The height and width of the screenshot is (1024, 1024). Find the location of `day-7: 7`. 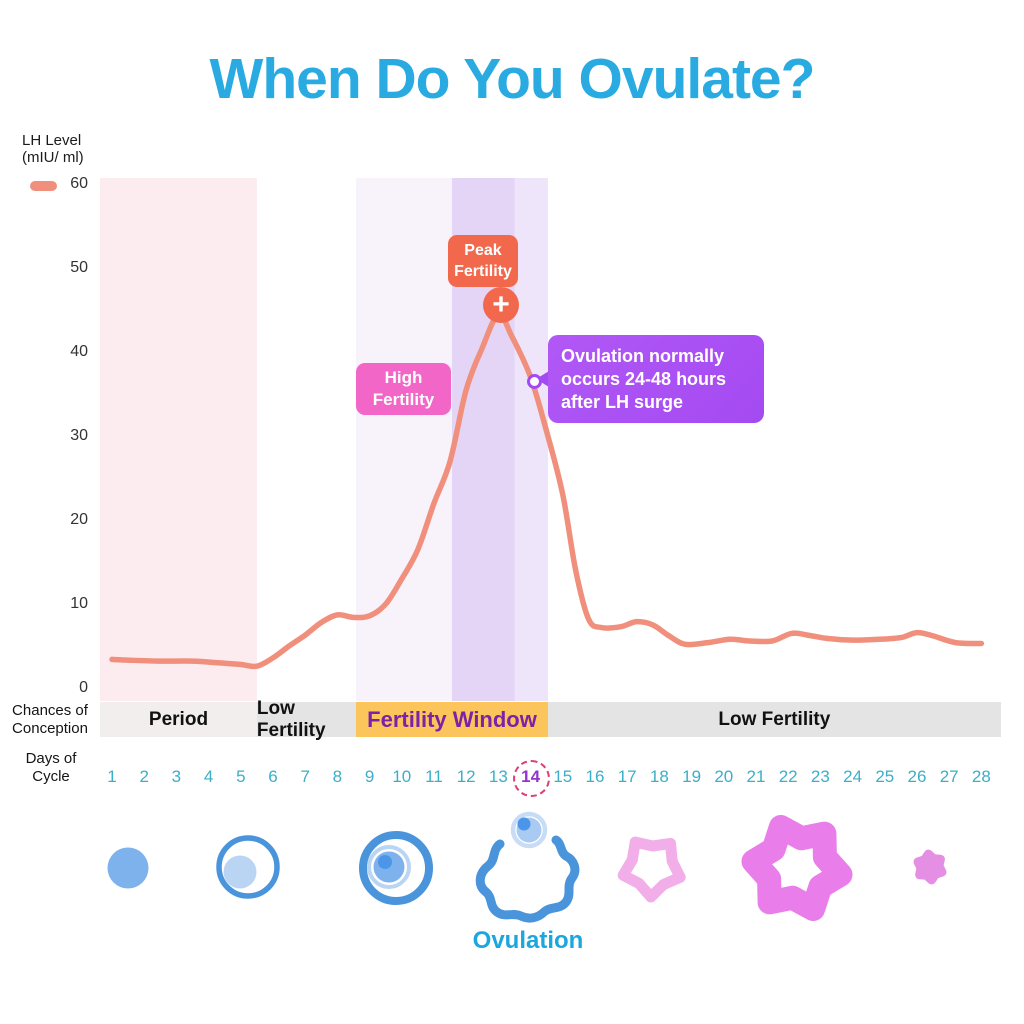

day-7: 7 is located at coordinates (305, 776).